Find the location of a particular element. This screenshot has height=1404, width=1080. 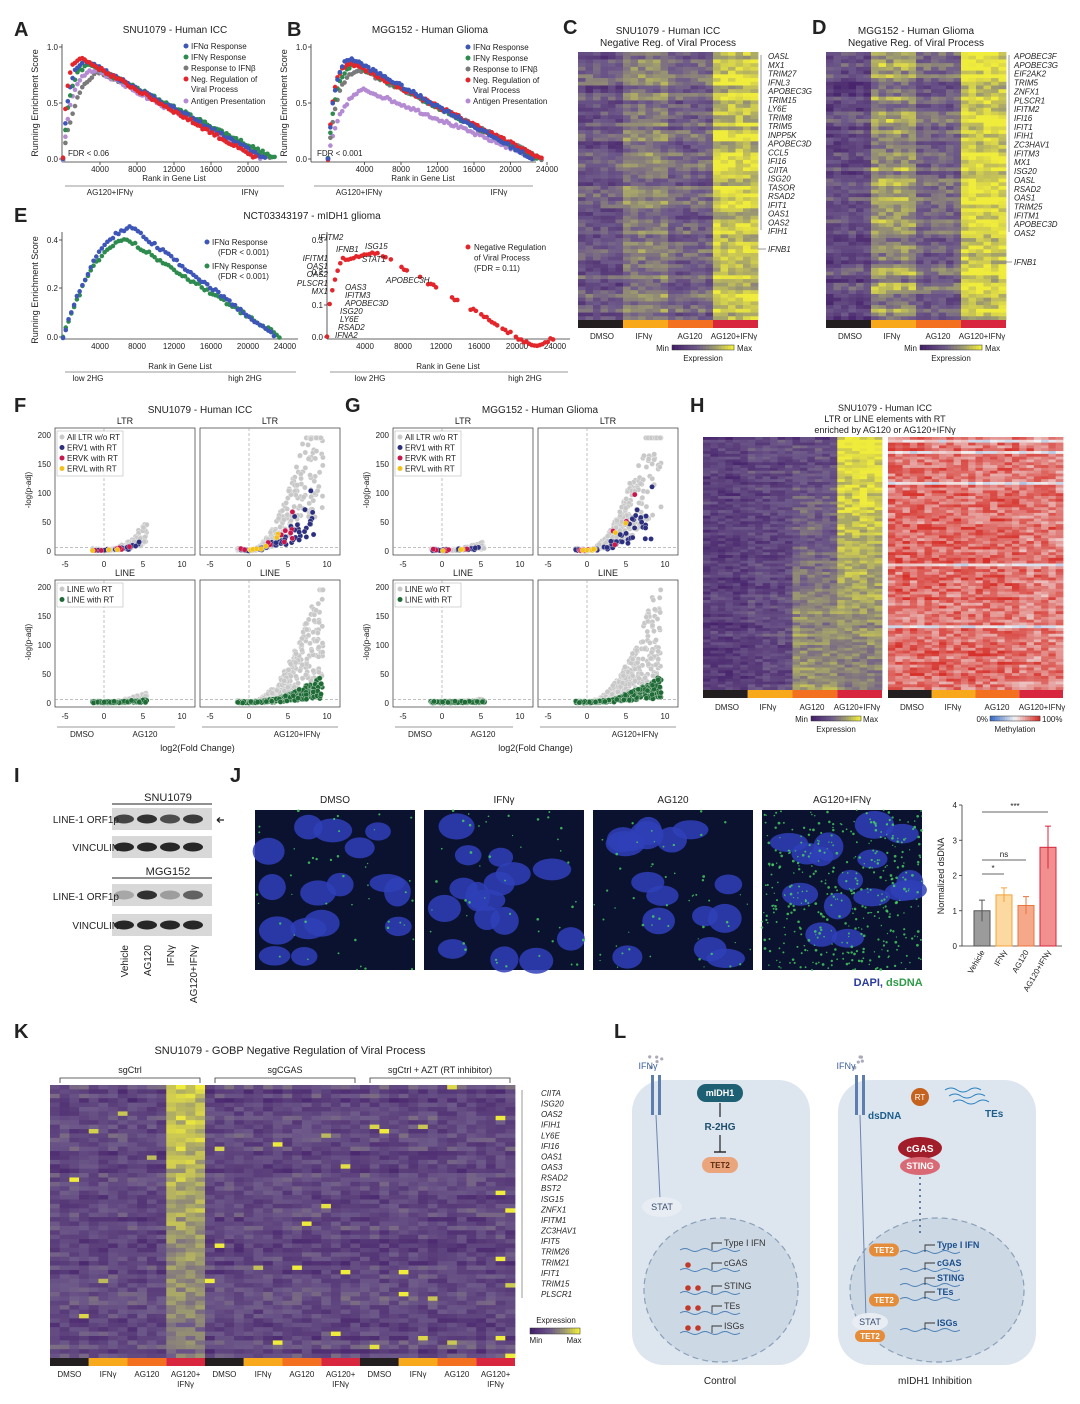

panel-letter: C is located at coordinates (570, 28).